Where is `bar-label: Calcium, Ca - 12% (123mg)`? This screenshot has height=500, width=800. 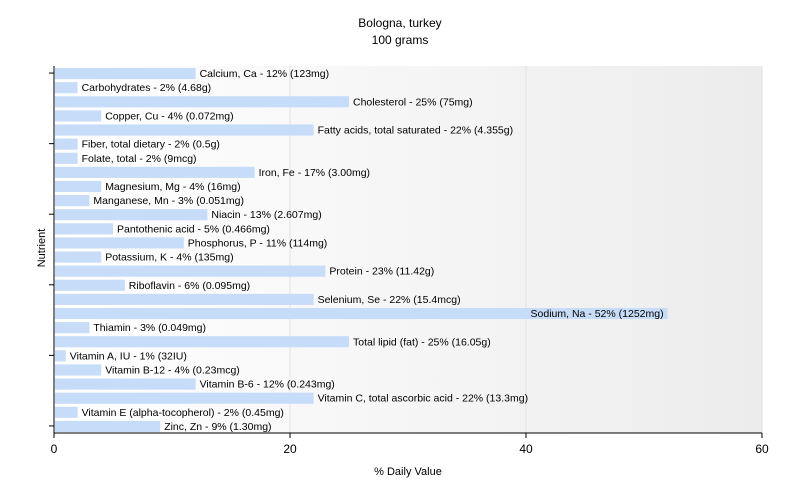
bar-label: Calcium, Ca - 12% (123mg) is located at coordinates (265, 74).